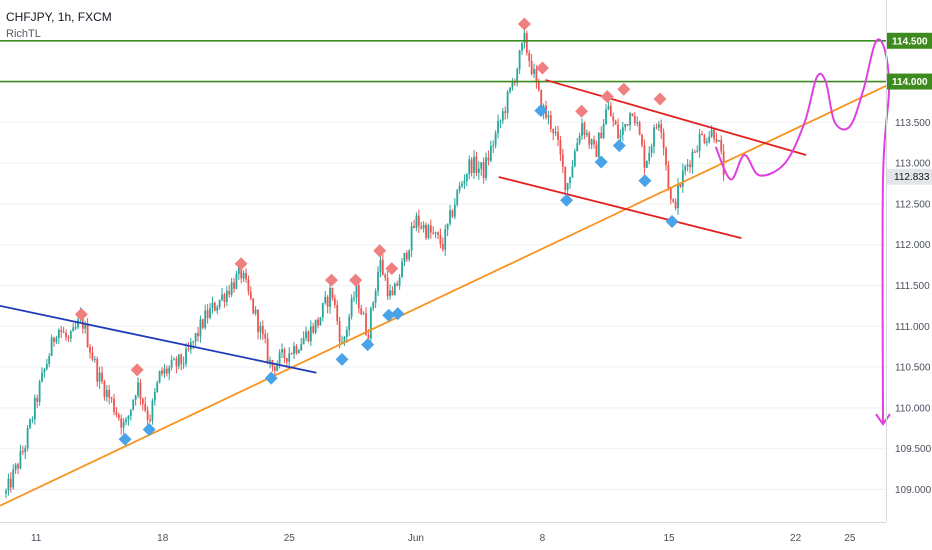 This screenshot has height=550, width=932. What do you see at coordinates (913, 408) in the screenshot?
I see `price-tick-label: 110.000` at bounding box center [913, 408].